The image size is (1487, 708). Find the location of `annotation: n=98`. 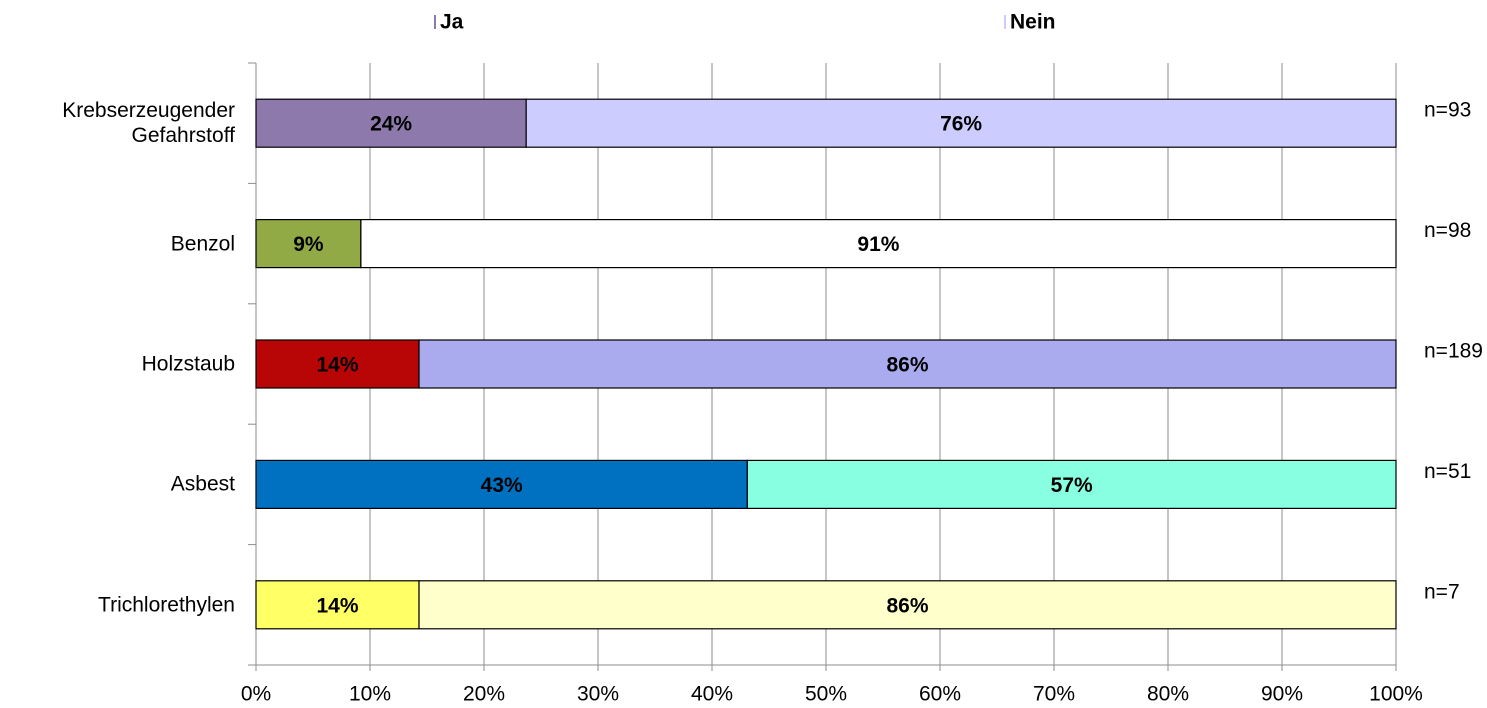

annotation: n=98 is located at coordinates (1447, 230).